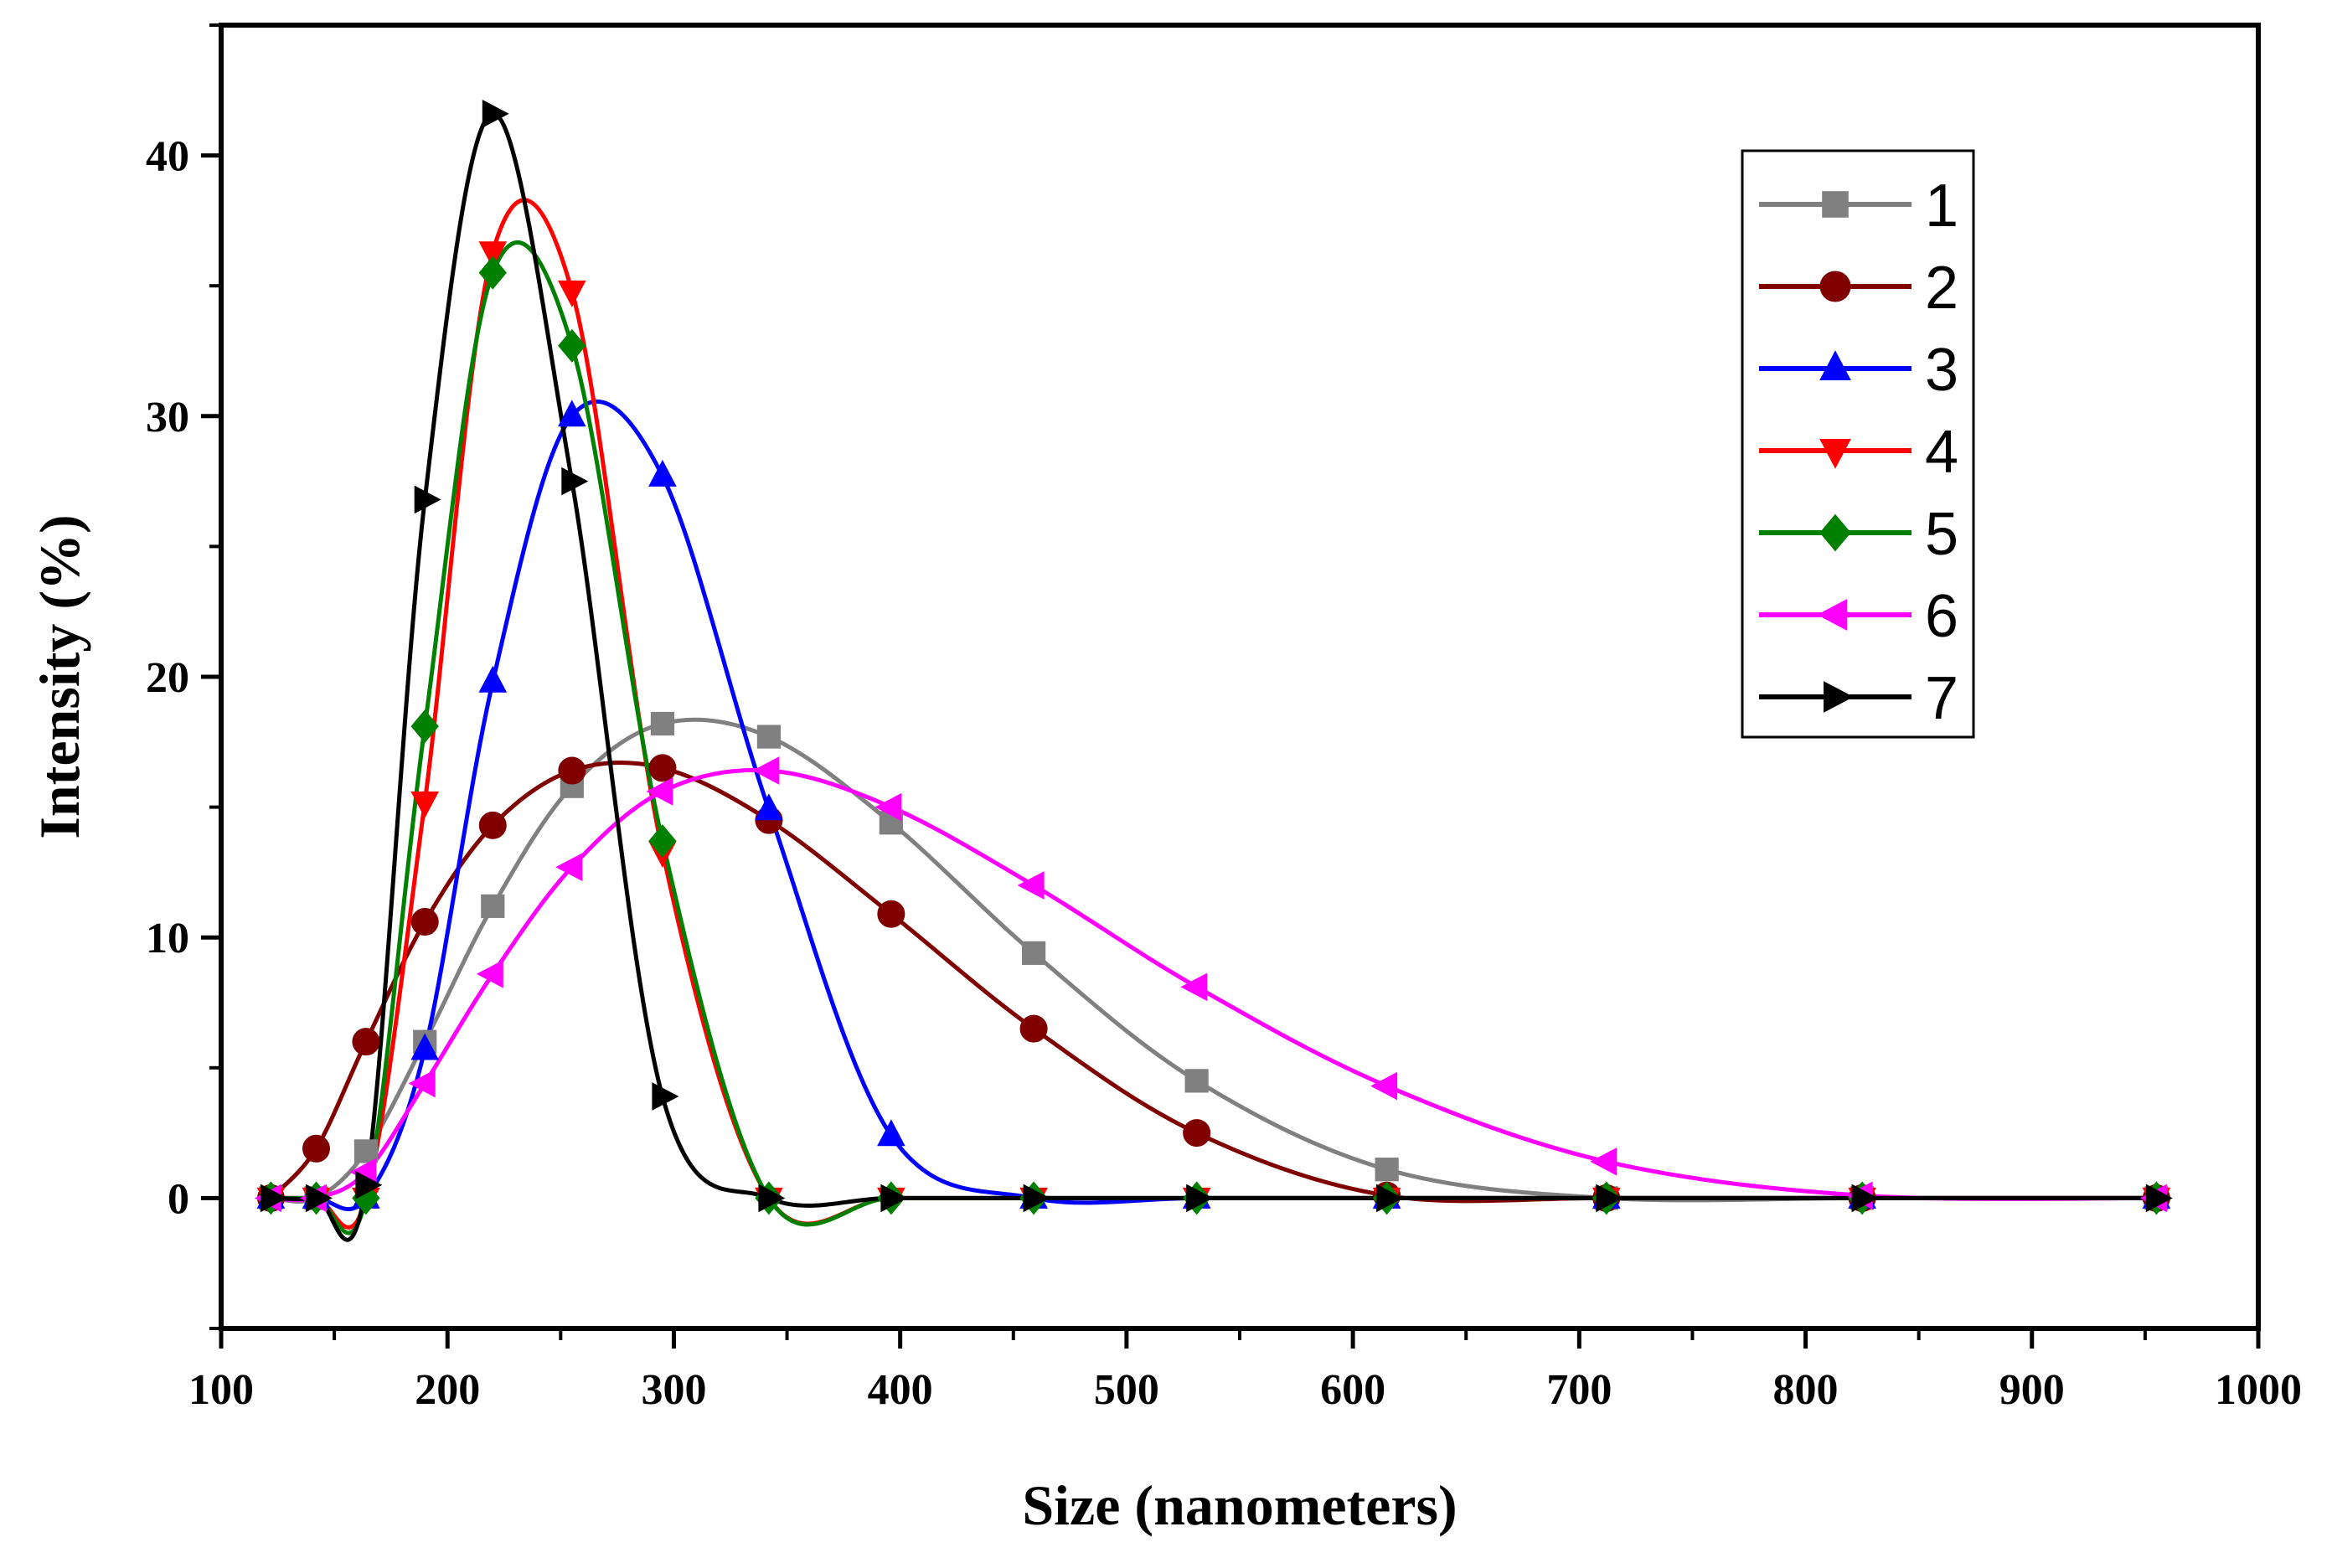 The width and height of the screenshot is (2332, 1568). I want to click on y-tick-label: 30, so click(167, 418).